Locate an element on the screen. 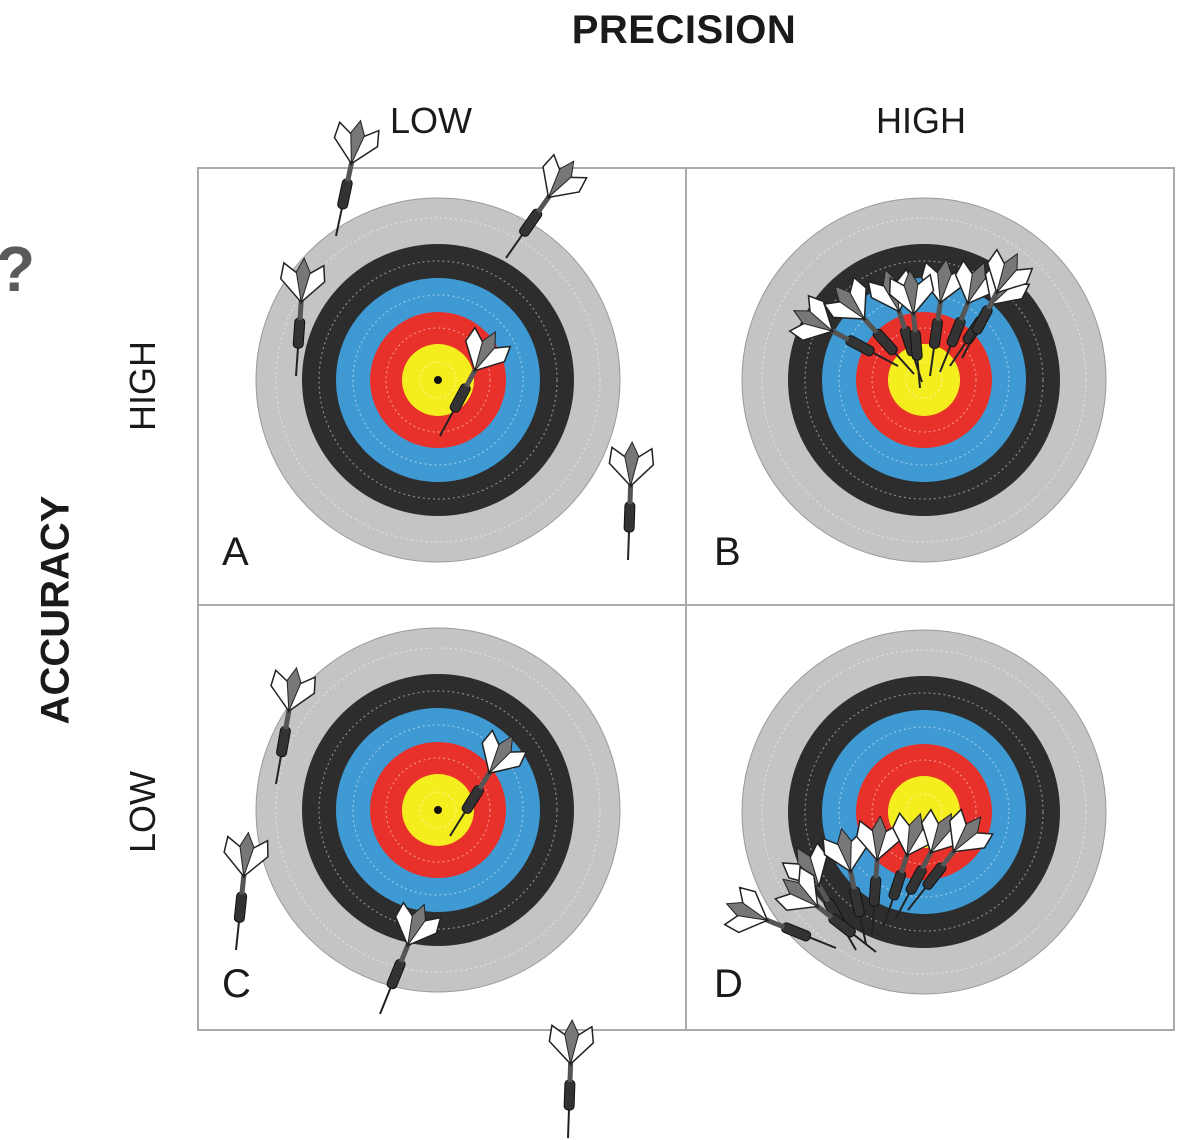 The width and height of the screenshot is (1189, 1140). panel-label-b: B is located at coordinates (727, 552).